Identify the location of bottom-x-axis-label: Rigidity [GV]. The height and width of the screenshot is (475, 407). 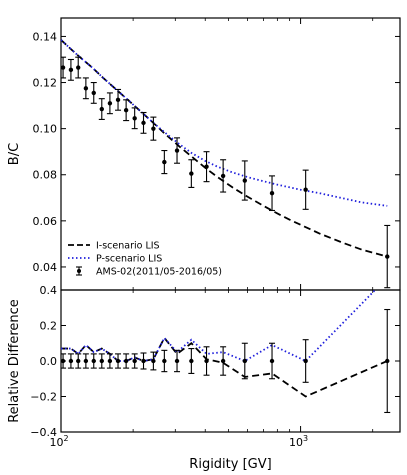
(230, 464).